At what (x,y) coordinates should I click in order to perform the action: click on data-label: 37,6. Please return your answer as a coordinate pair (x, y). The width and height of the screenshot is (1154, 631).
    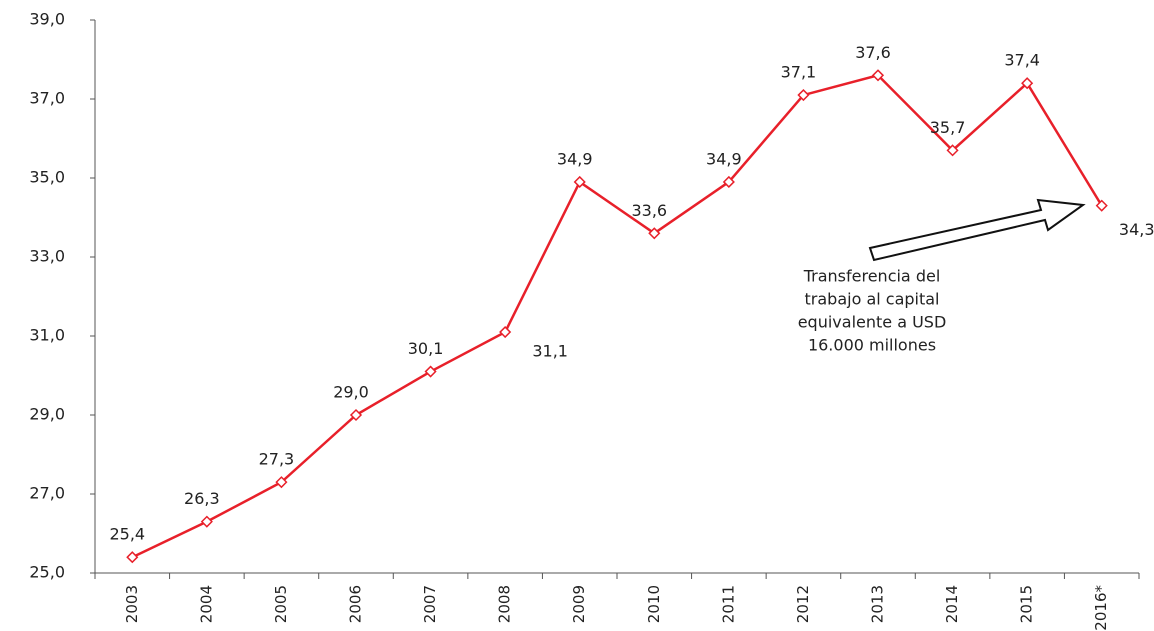
    Looking at the image, I should click on (873, 52).